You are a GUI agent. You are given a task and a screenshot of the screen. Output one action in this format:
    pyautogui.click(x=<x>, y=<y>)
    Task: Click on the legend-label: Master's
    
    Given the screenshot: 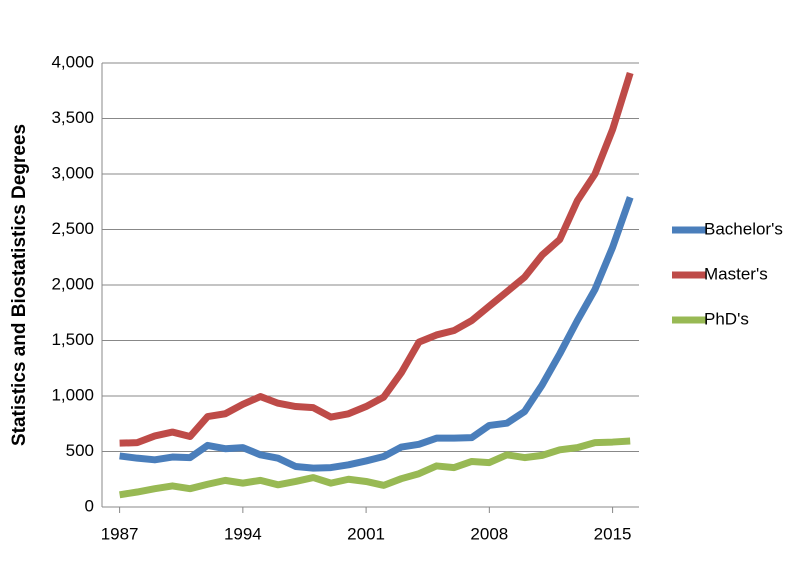 What is the action you would take?
    pyautogui.click(x=736, y=273)
    